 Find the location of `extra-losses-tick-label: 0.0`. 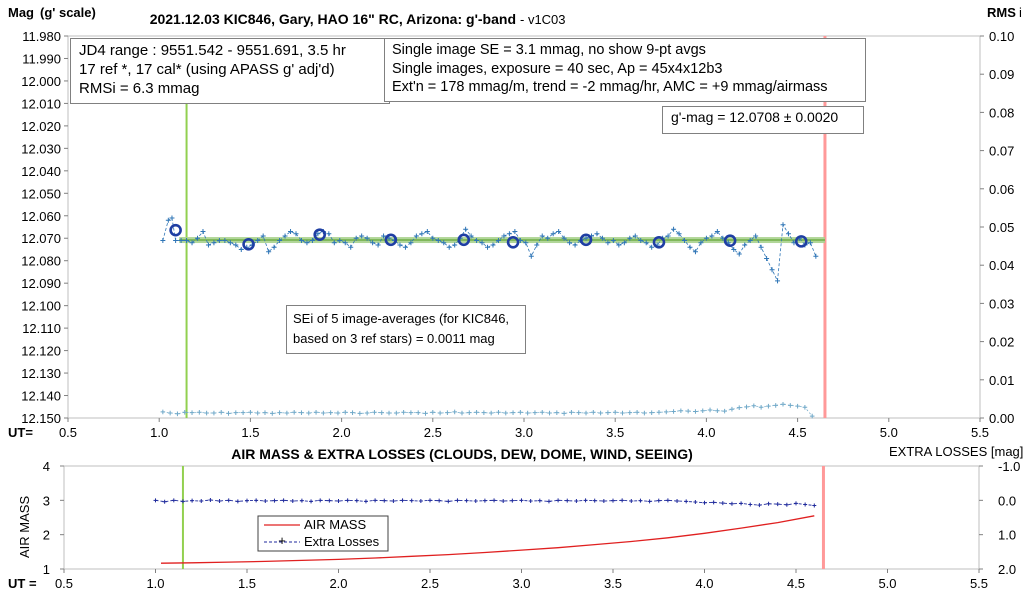

extra-losses-tick-label: 0.0 is located at coordinates (1007, 500).